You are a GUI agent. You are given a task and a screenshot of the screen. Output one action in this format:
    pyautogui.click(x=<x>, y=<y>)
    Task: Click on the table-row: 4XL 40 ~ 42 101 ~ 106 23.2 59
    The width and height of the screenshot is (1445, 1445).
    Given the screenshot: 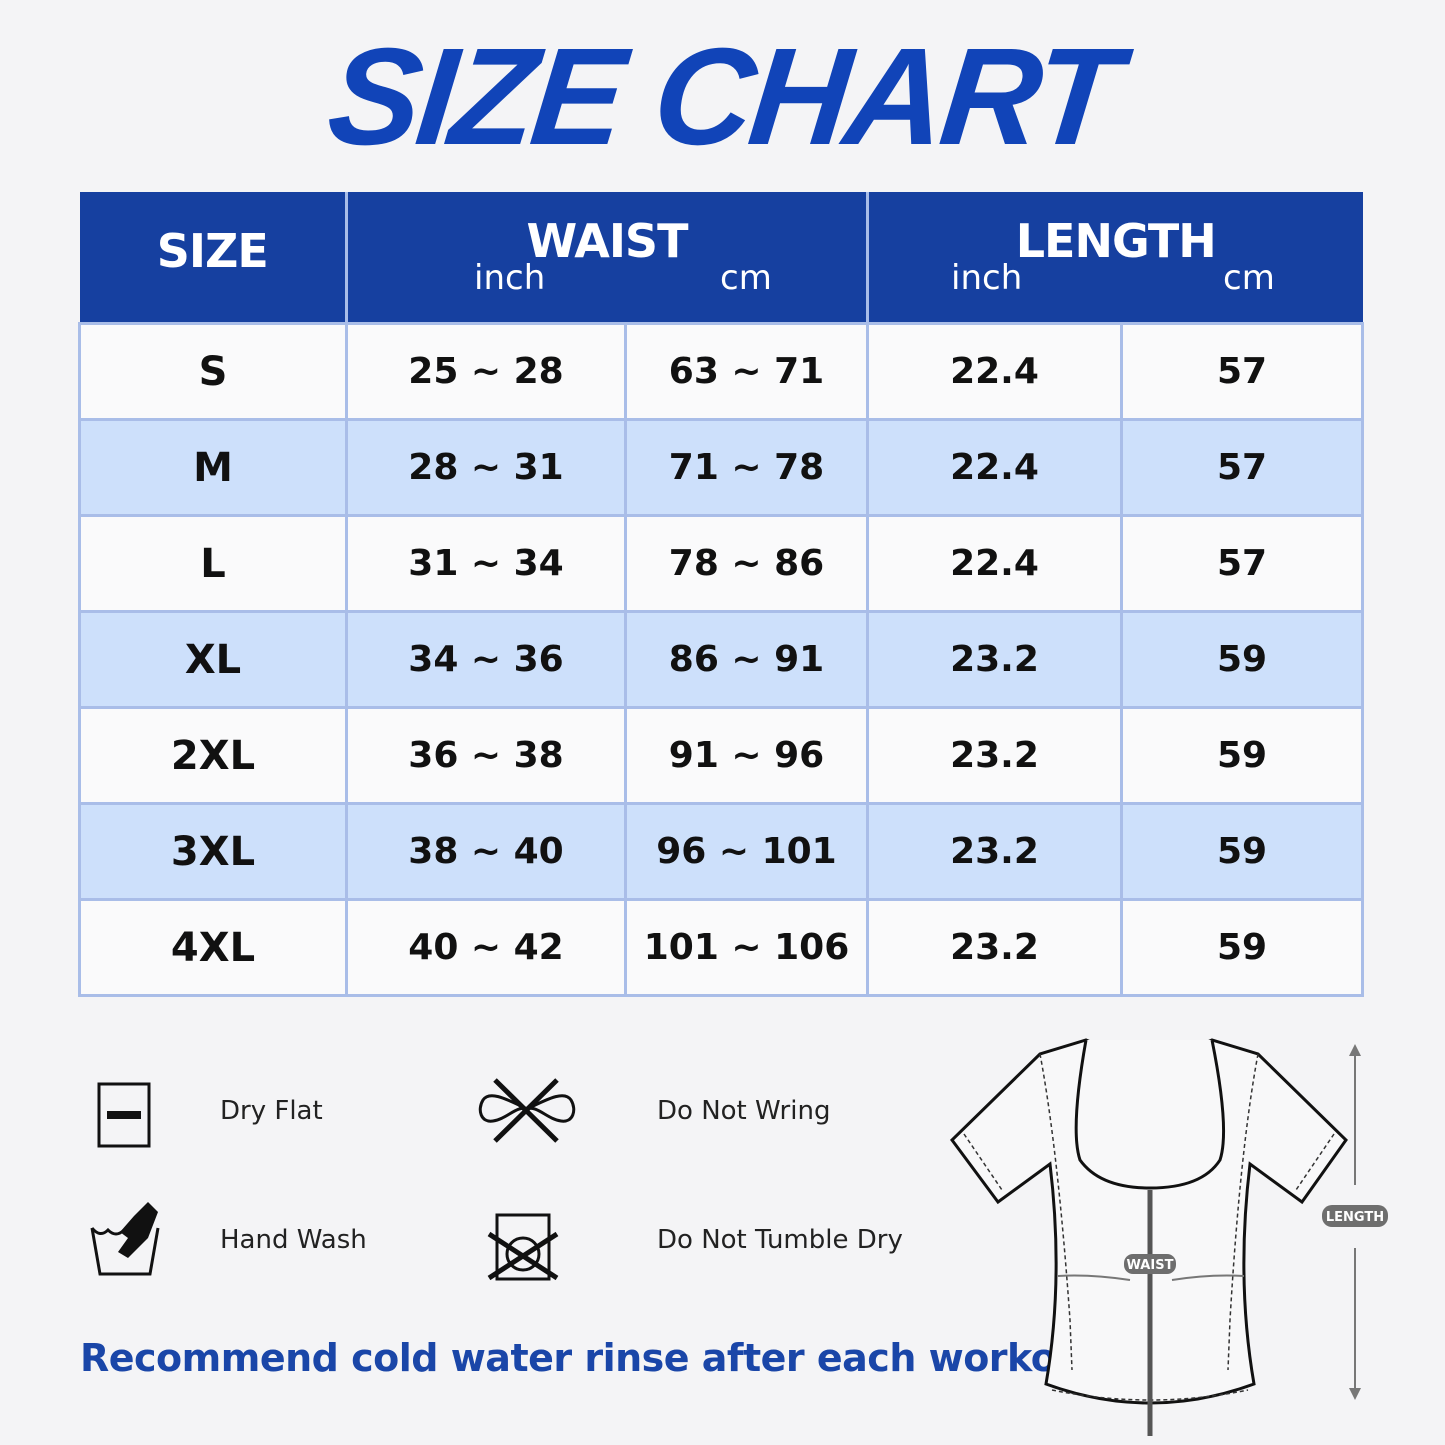 What is the action you would take?
    pyautogui.click(x=721, y=947)
    